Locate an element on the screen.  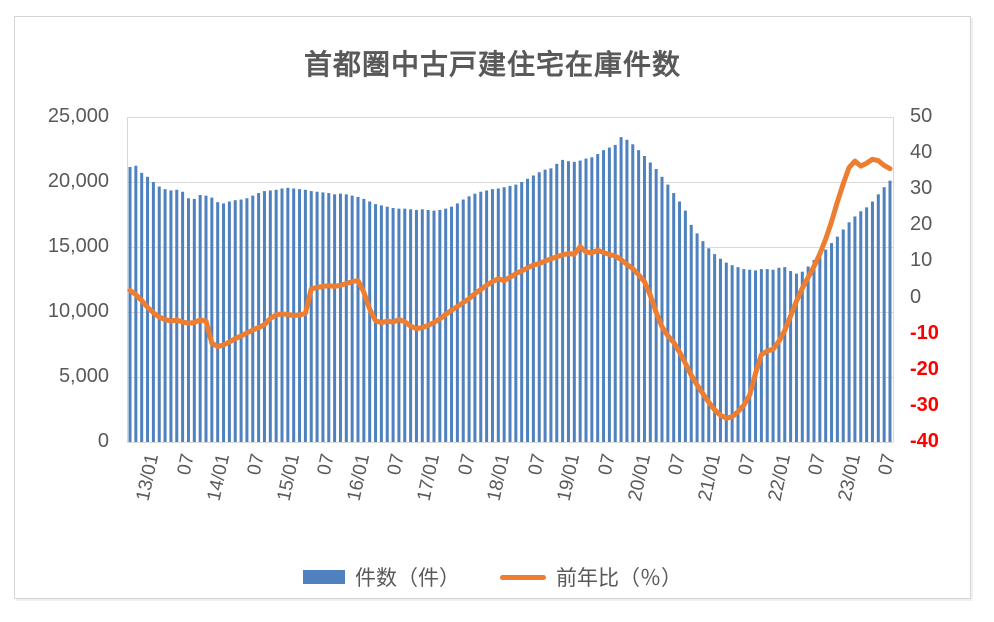
y-axis-right-tick: -30 is located at coordinates (924, 404).